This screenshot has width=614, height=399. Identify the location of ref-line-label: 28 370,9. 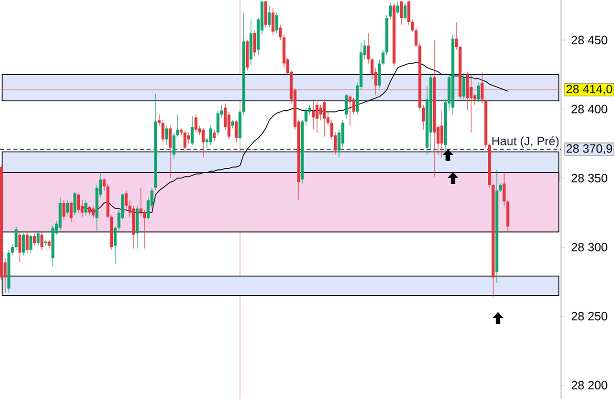
(589, 149).